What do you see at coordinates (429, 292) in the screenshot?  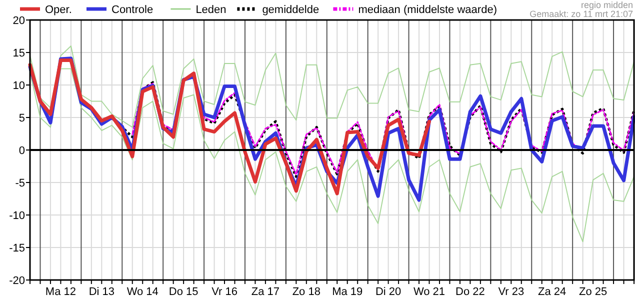 I see `x-tick-label: Wo 21` at bounding box center [429, 292].